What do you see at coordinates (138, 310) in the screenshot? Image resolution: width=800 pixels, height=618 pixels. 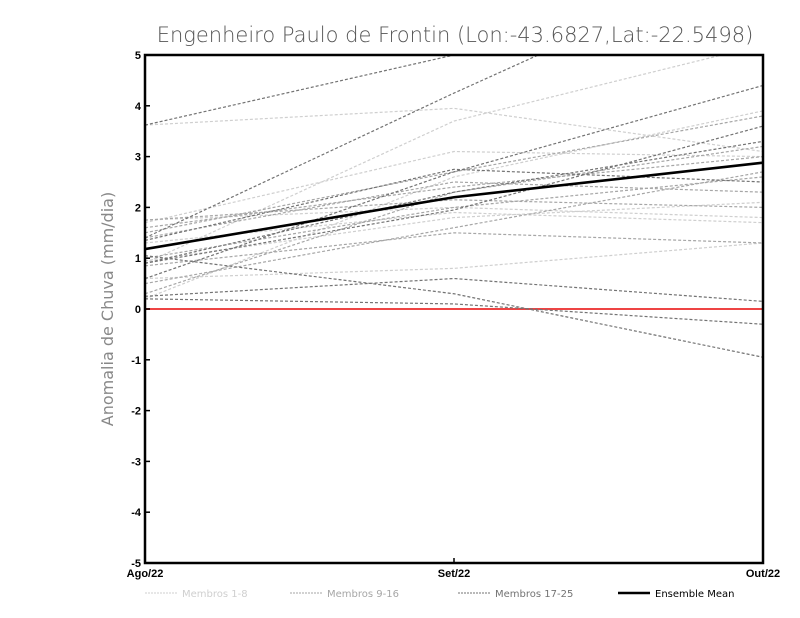 I see `y-tick-label: 0` at bounding box center [138, 310].